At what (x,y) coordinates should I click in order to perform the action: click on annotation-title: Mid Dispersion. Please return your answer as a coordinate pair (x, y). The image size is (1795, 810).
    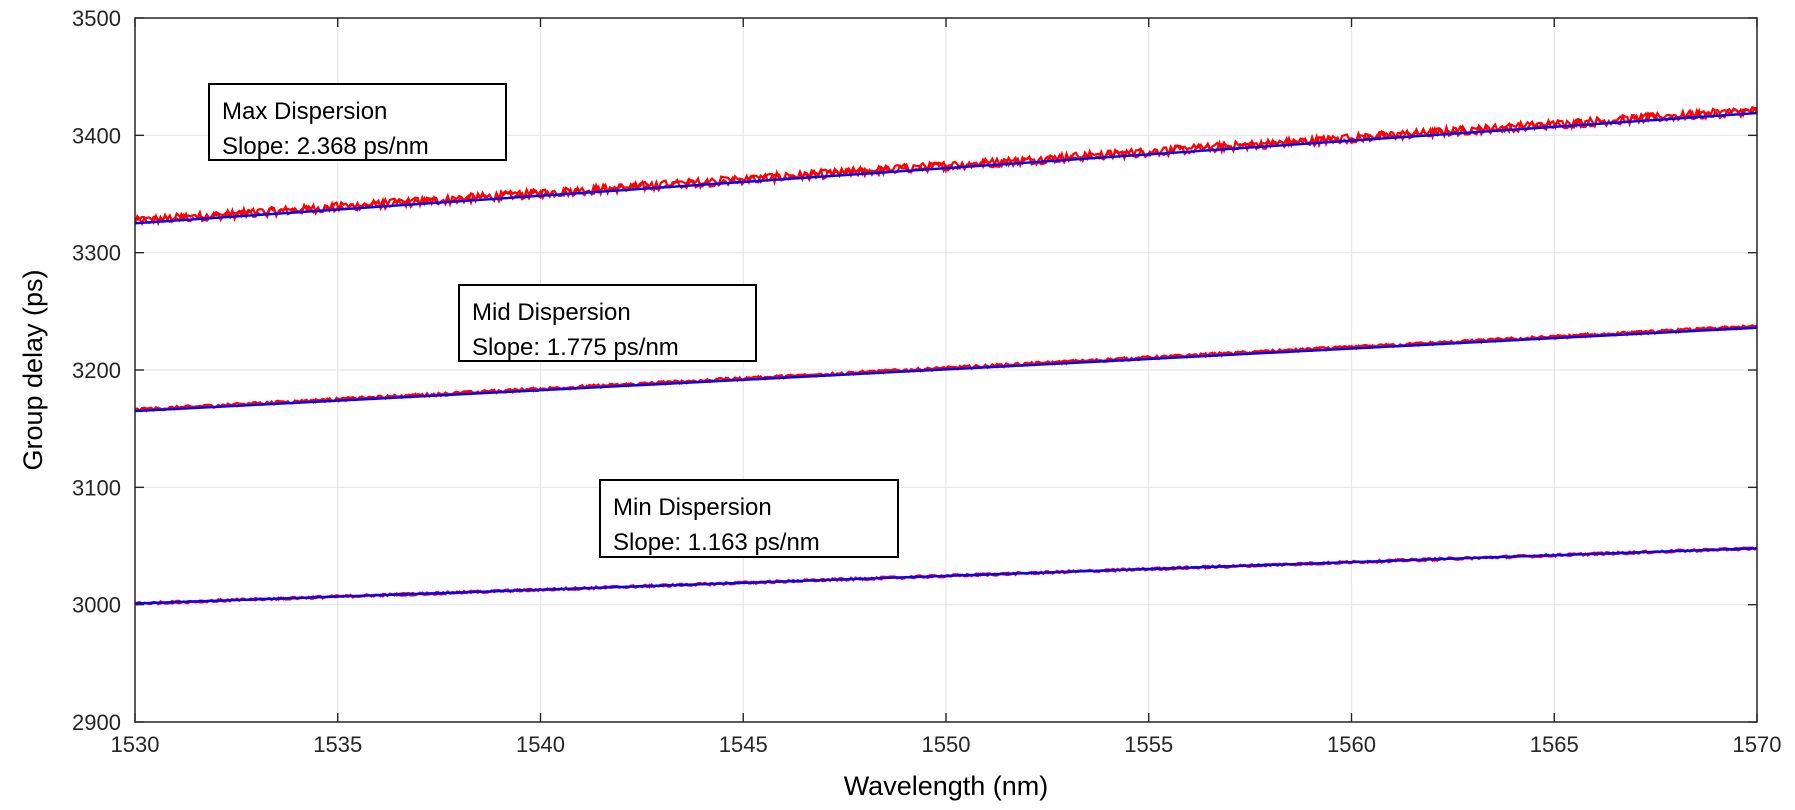
    Looking at the image, I should click on (551, 312).